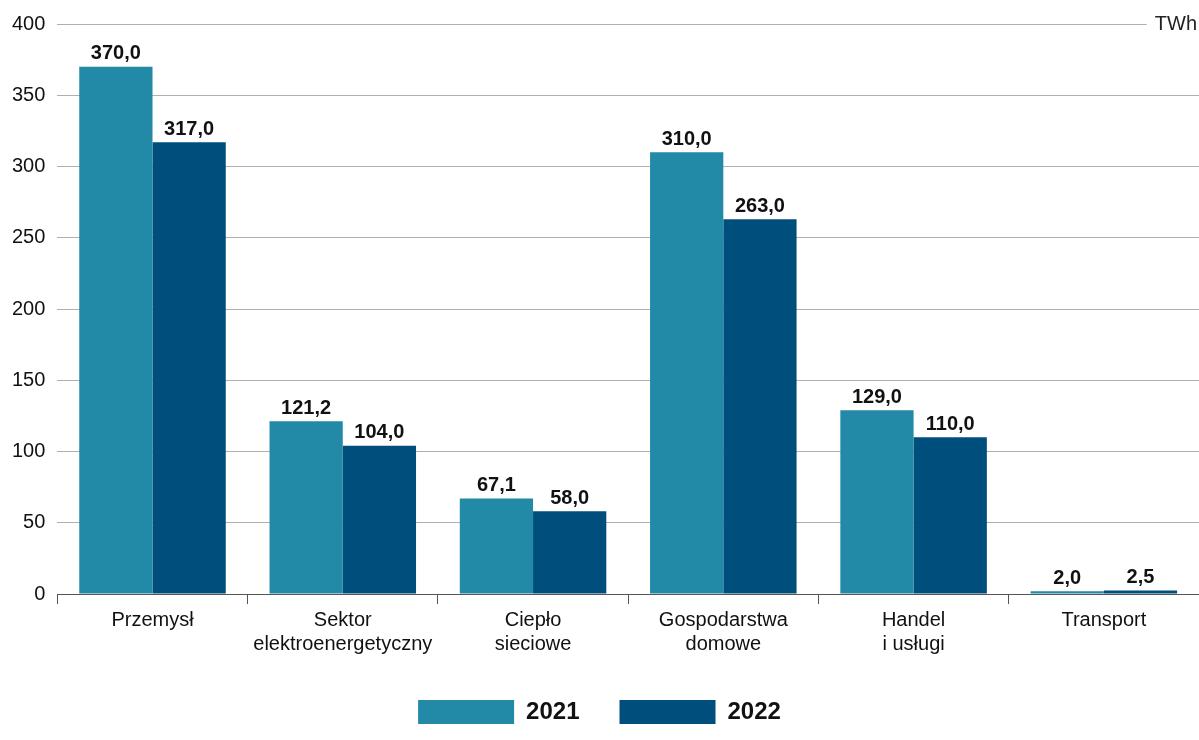 The width and height of the screenshot is (1199, 740). I want to click on x-tick-label: Gospodarstwa domowe, so click(723, 630).